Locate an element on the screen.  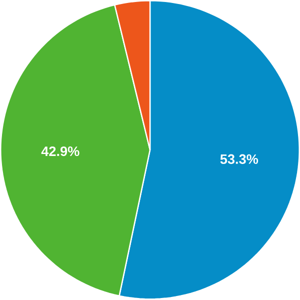
data-label: 42.9% is located at coordinates (60, 151).